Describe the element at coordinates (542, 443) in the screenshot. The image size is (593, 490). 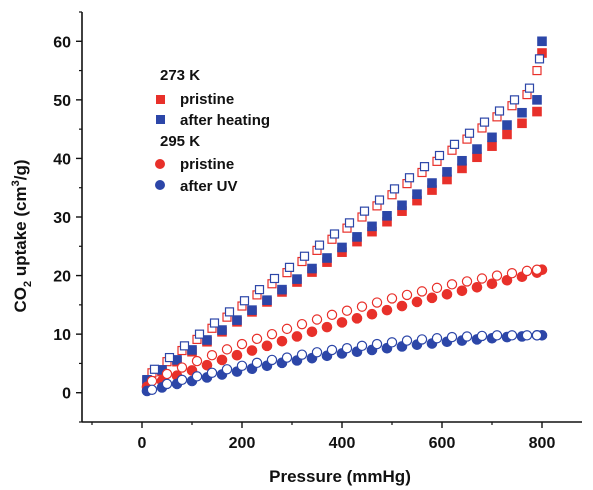
I see `x-tick-label: 800` at that location.